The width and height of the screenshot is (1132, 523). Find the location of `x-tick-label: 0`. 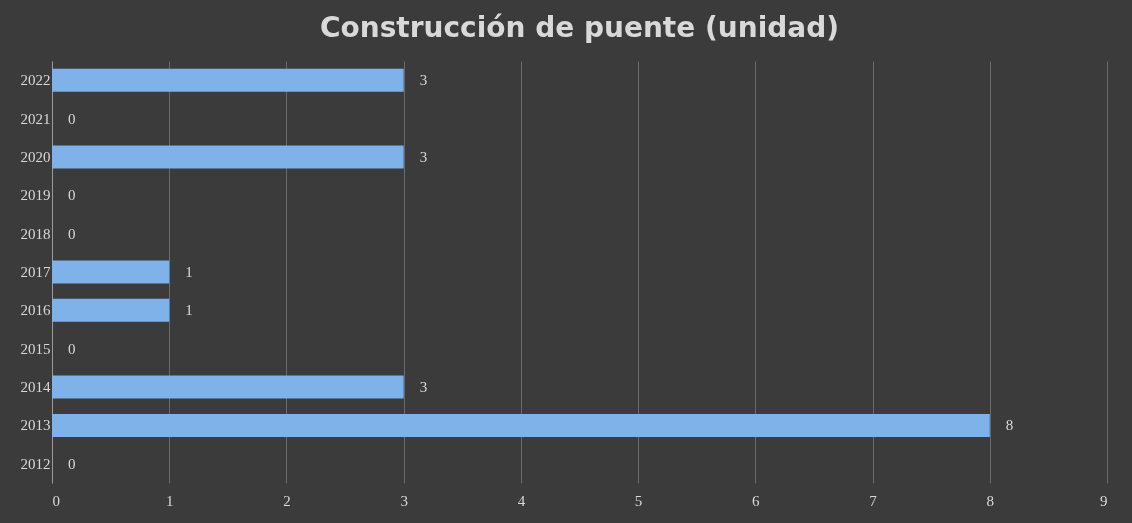

x-tick-label: 0 is located at coordinates (56, 500).